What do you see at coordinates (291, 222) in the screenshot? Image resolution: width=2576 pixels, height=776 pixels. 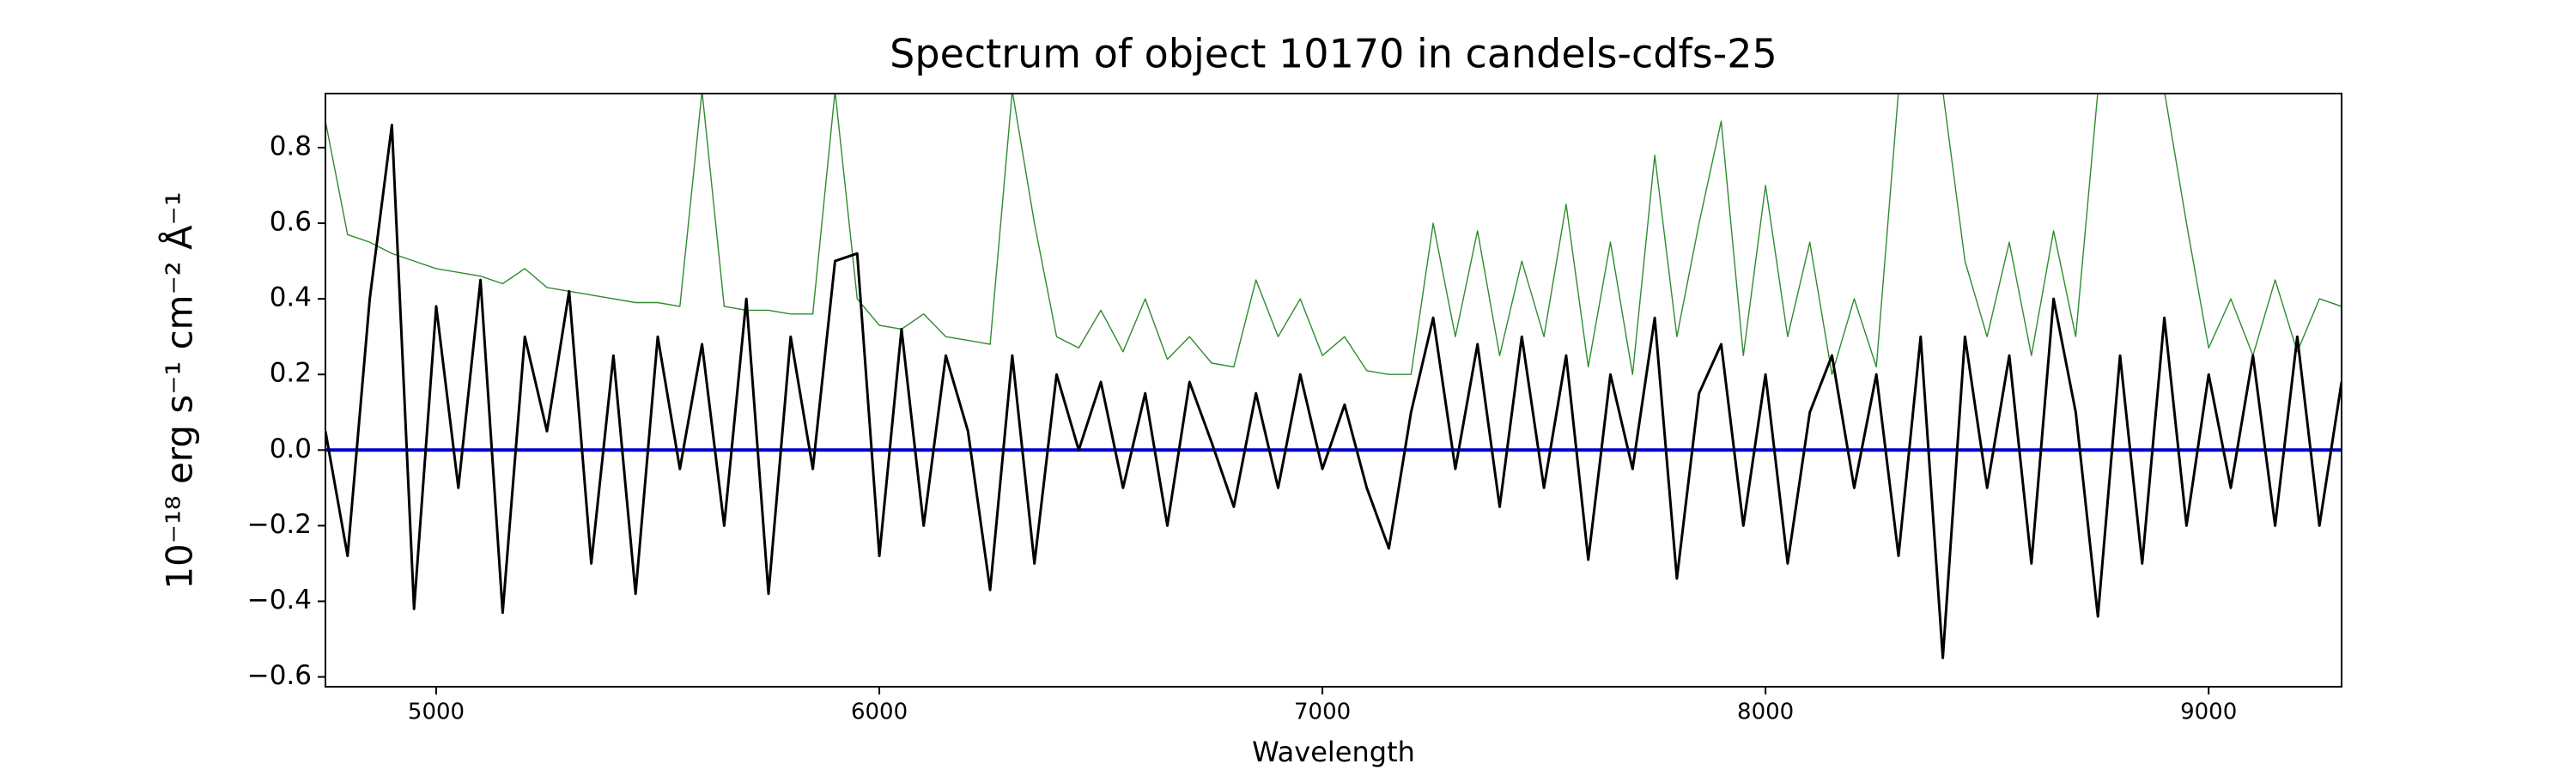 I see `y-tick-label: 0.6` at bounding box center [291, 222].